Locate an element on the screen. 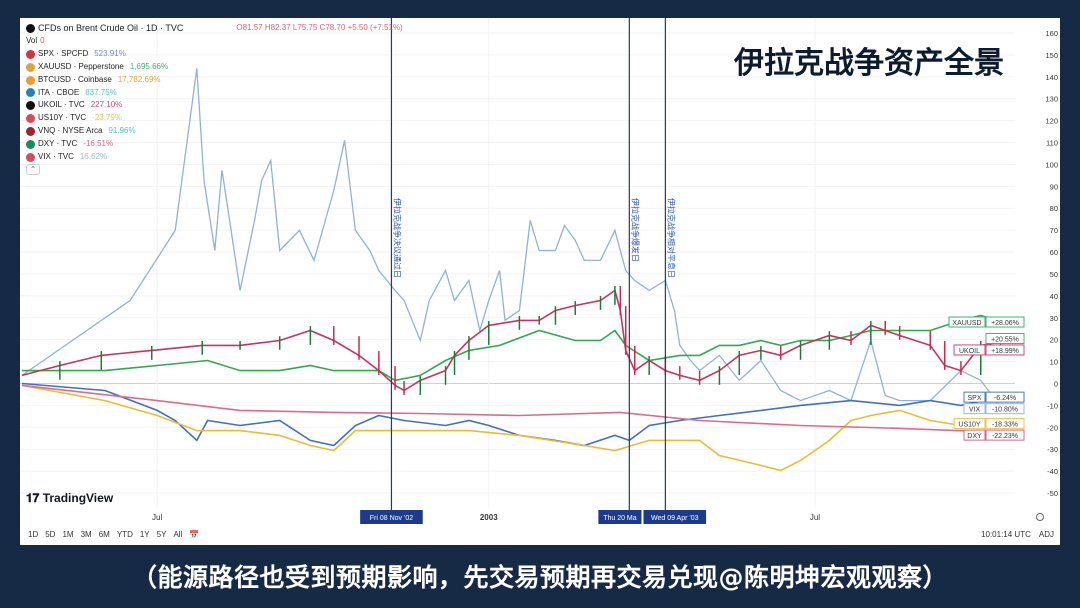  range-1m: 1M is located at coordinates (68, 534).